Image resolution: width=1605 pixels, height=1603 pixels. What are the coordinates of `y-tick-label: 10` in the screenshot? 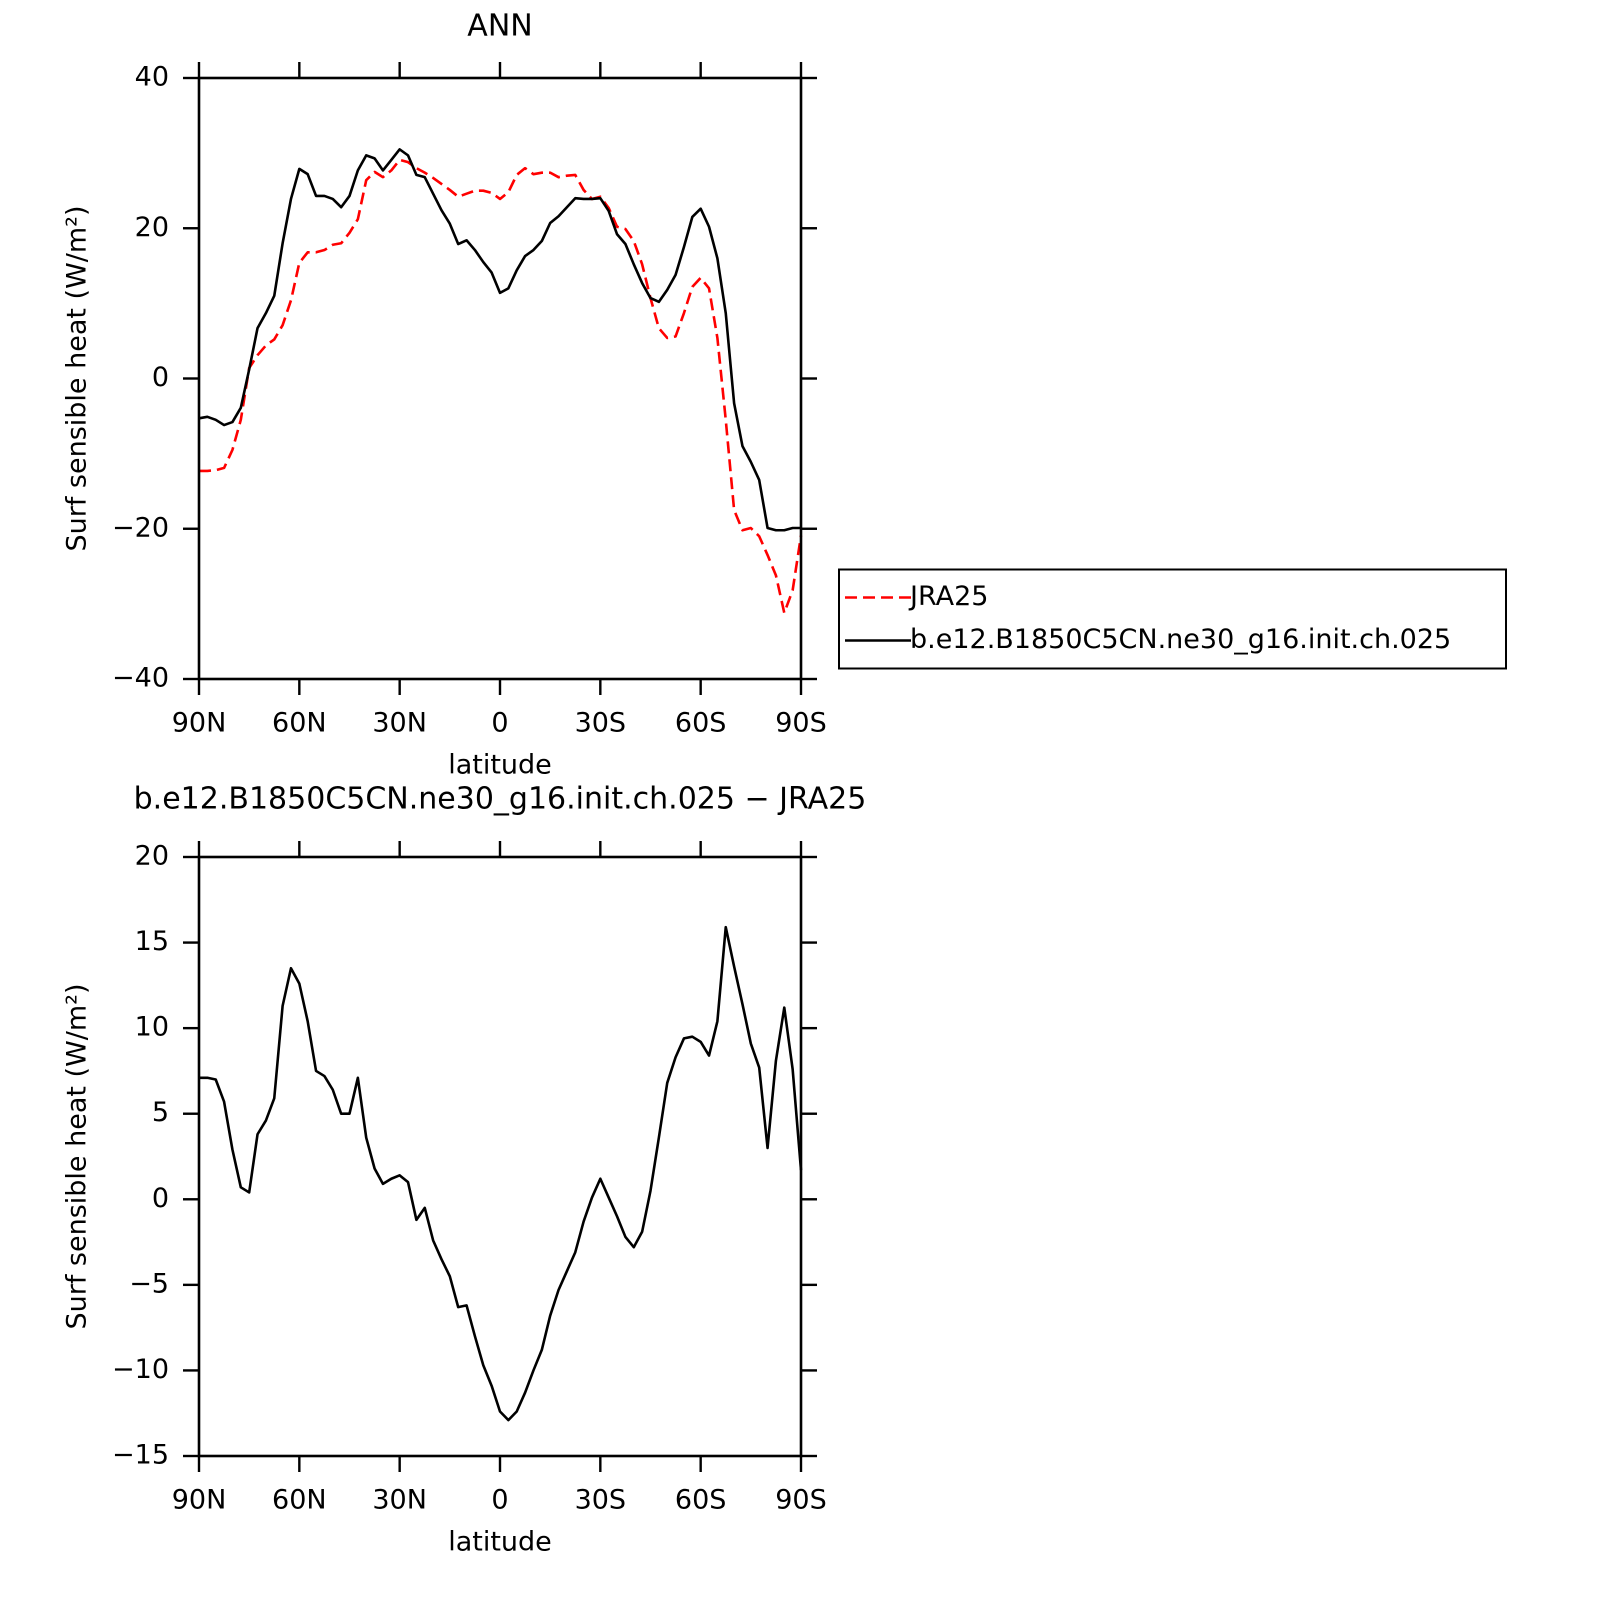 It's located at (152, 1027).